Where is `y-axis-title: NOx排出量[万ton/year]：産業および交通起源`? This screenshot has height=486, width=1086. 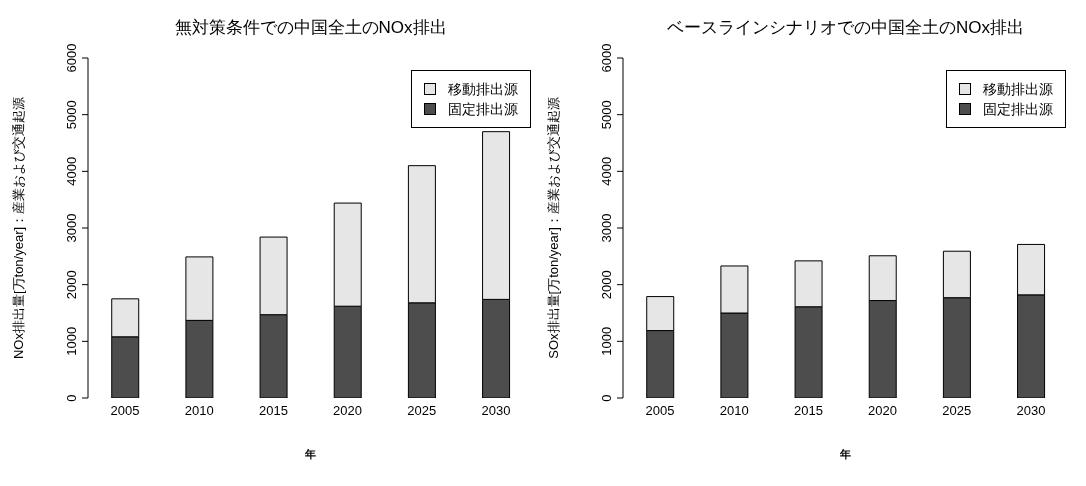
y-axis-title: NOx排出量[万ton/year]：産業および交通起源 is located at coordinates (18, 228).